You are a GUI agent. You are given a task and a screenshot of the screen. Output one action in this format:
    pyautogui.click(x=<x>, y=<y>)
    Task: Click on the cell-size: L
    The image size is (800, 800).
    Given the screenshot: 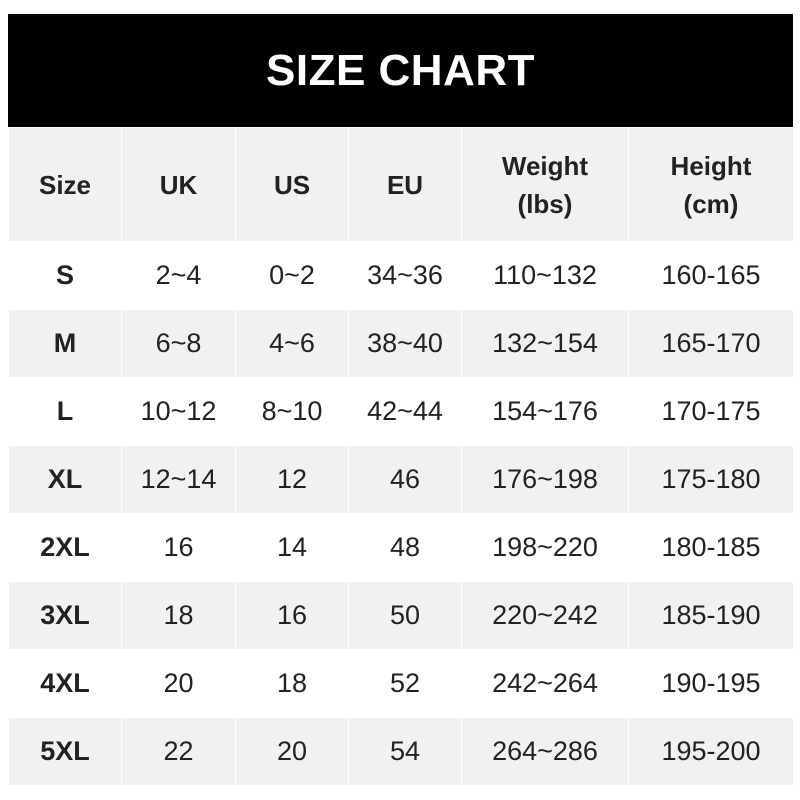 What is the action you would take?
    pyautogui.click(x=65, y=411)
    